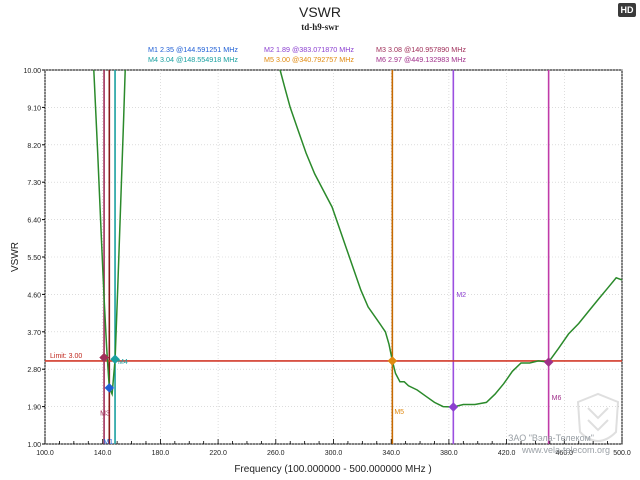  I want to click on x-tick-label: 140.0, so click(103, 453).